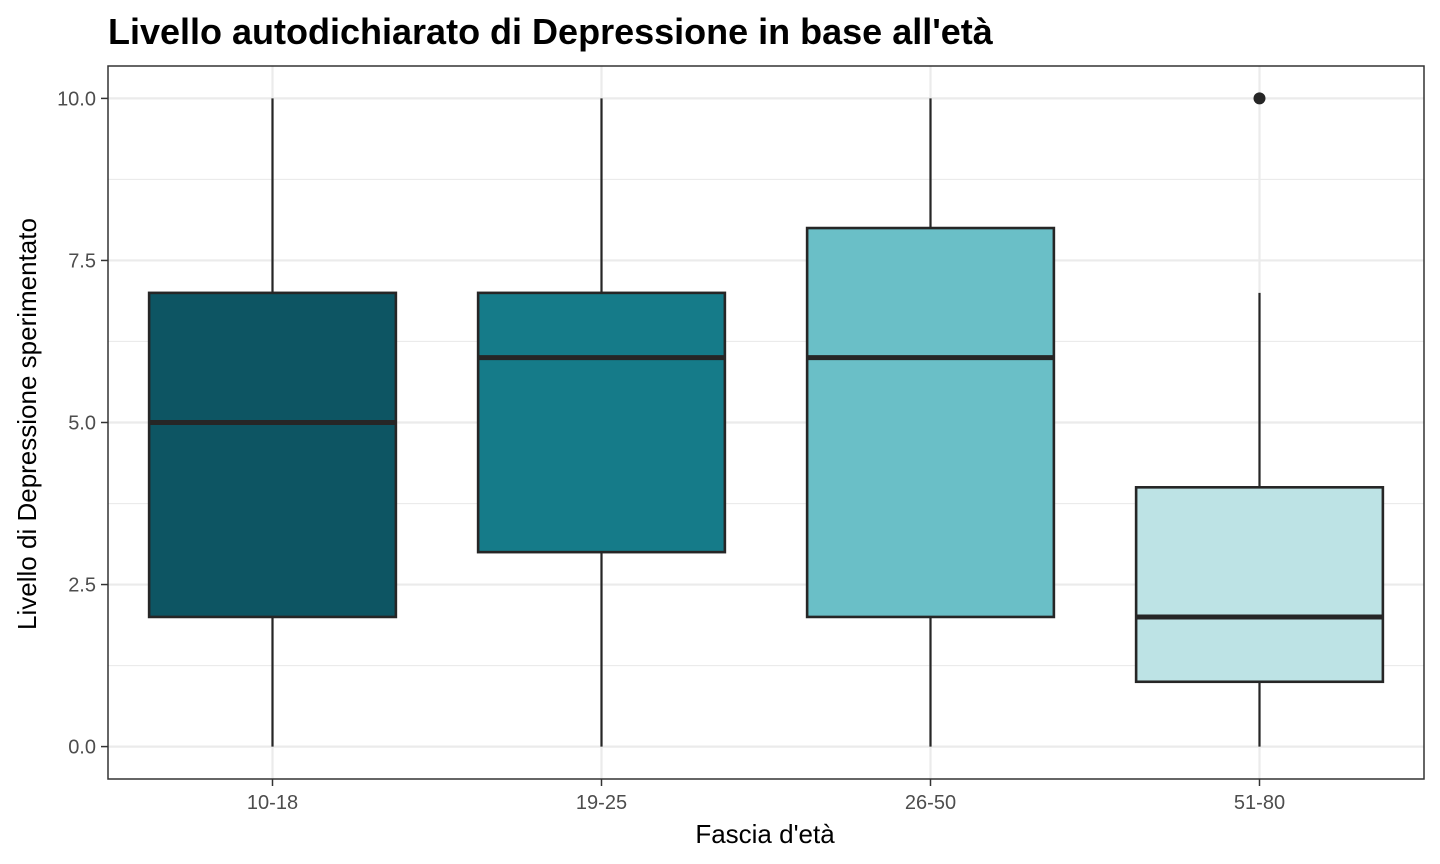  What do you see at coordinates (765, 834) in the screenshot?
I see `x-axis-title: Fascia d'età` at bounding box center [765, 834].